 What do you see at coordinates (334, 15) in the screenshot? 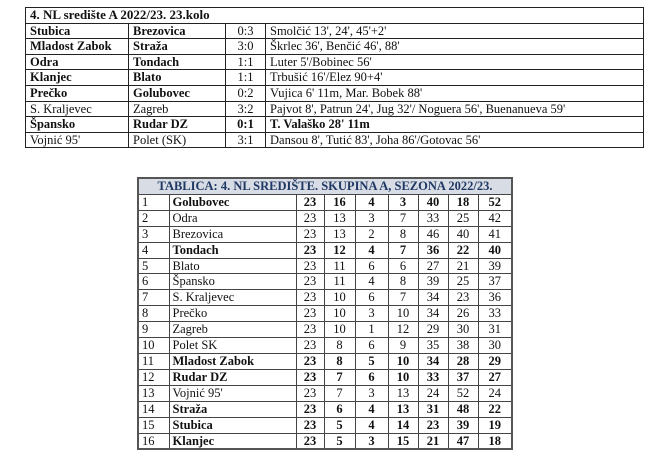
I see `results-title: 4. NL središte A 2022/23. 23.kolo` at bounding box center [334, 15].